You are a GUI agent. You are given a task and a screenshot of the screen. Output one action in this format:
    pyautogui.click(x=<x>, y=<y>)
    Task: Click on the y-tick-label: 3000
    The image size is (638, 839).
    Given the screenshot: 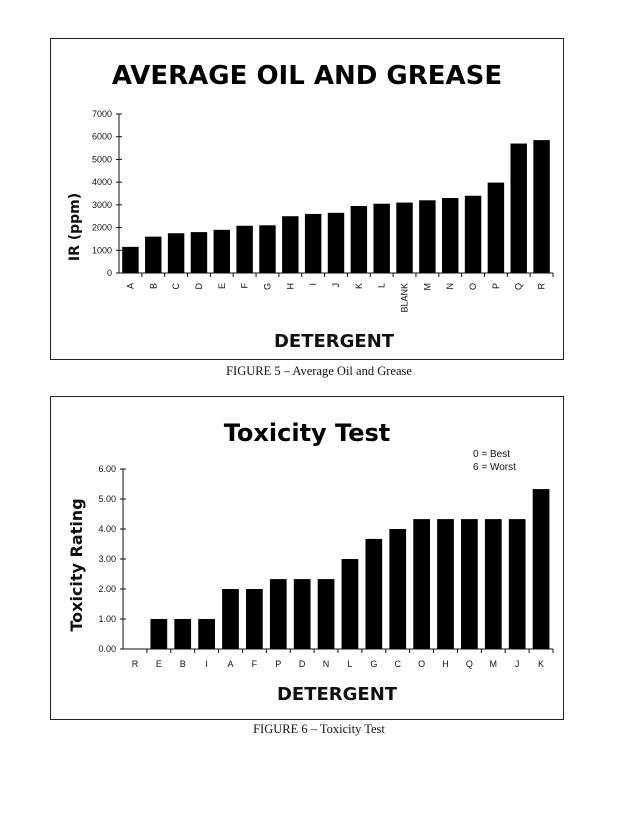 What is the action you would take?
    pyautogui.click(x=102, y=205)
    